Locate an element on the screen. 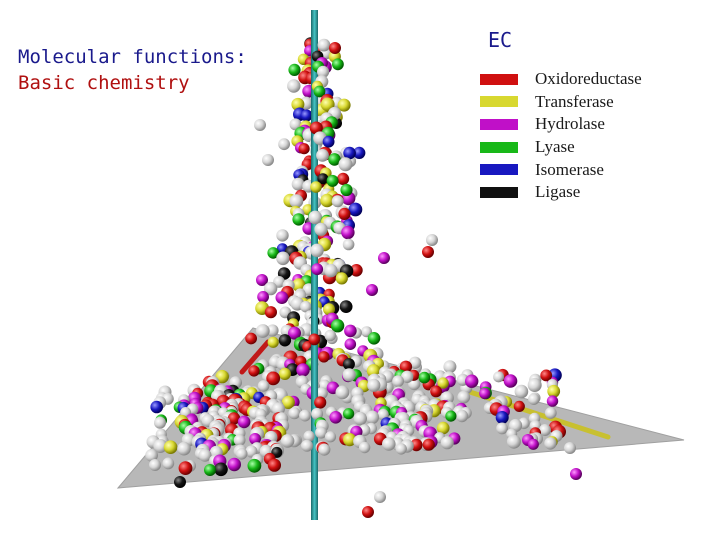  legend-label: Ligase is located at coordinates (558, 192).